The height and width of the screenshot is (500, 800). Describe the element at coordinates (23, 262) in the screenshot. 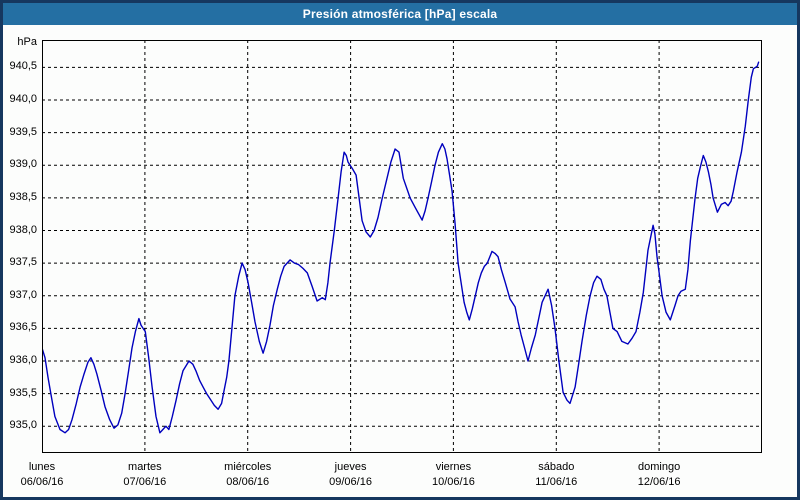

I see `y-tick-label: 937,5` at that location.